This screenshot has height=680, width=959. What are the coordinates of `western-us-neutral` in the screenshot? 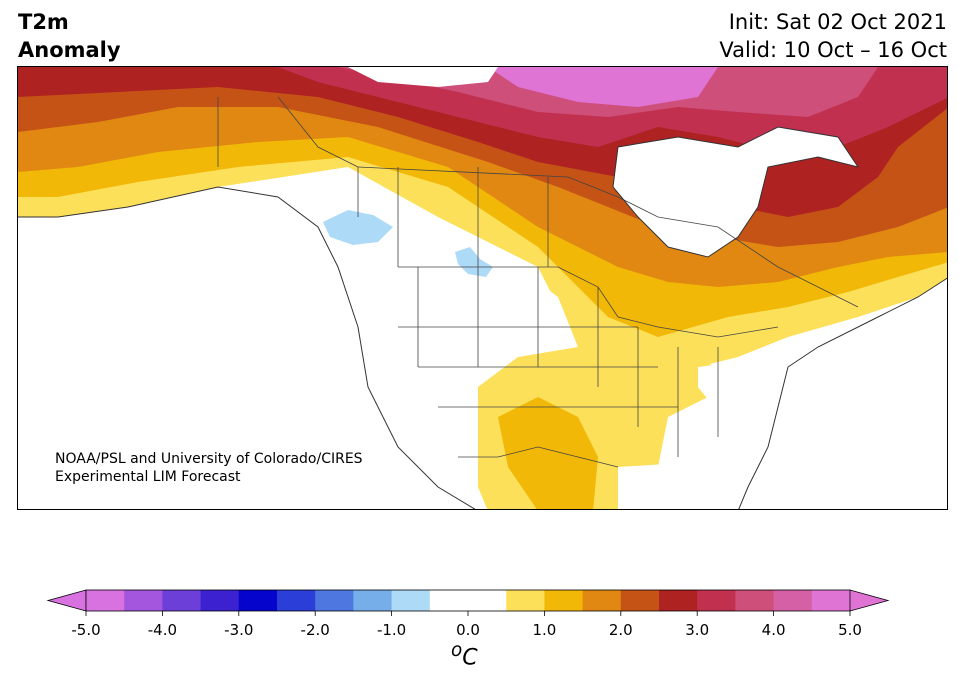 It's located at (468, 352).